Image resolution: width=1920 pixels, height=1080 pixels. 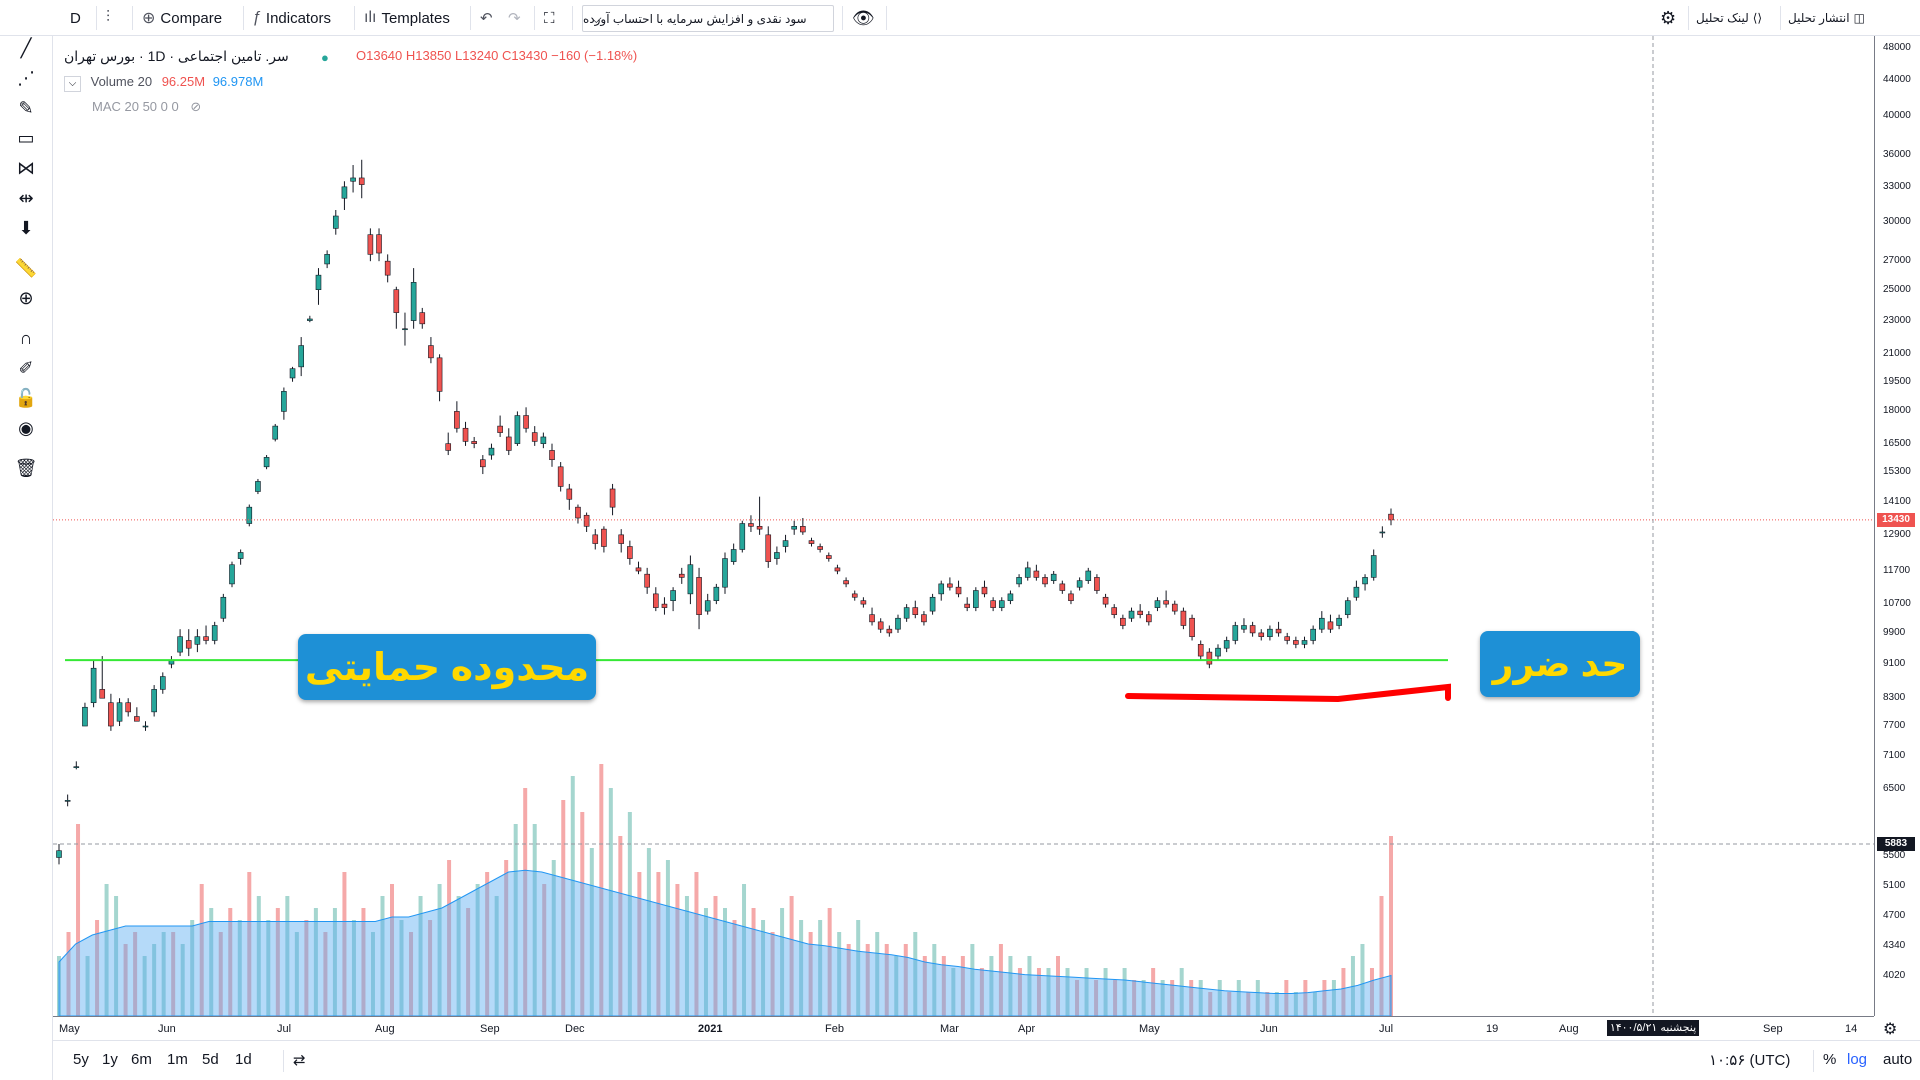 I want to click on magnet-icon: ∩, so click(x=26, y=337).